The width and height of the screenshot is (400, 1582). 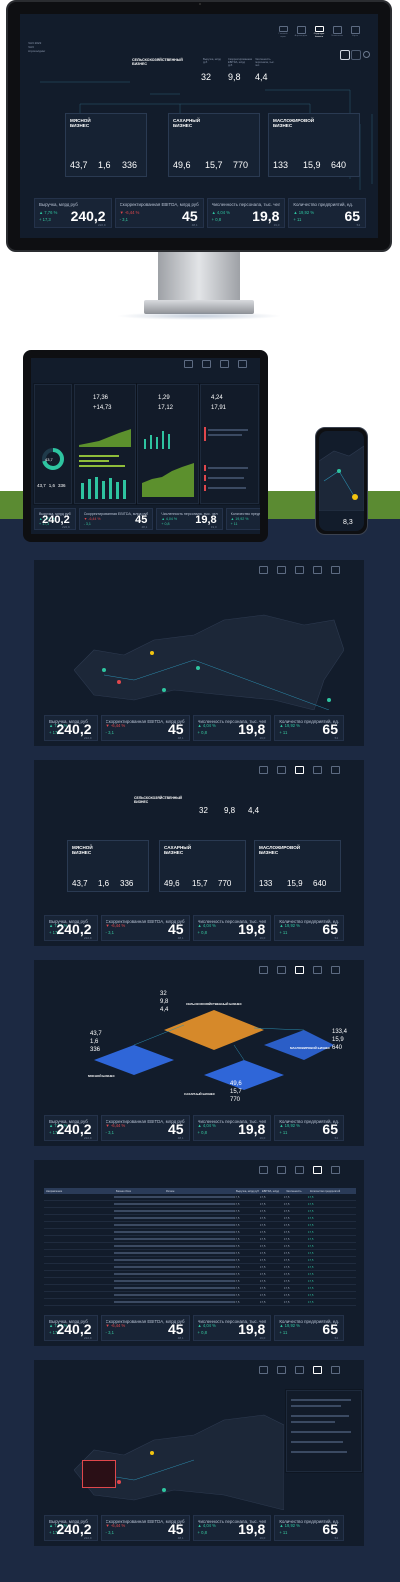 What do you see at coordinates (262, 938) in the screenshot?
I see `kpi-previous: 19,0` at bounding box center [262, 938].